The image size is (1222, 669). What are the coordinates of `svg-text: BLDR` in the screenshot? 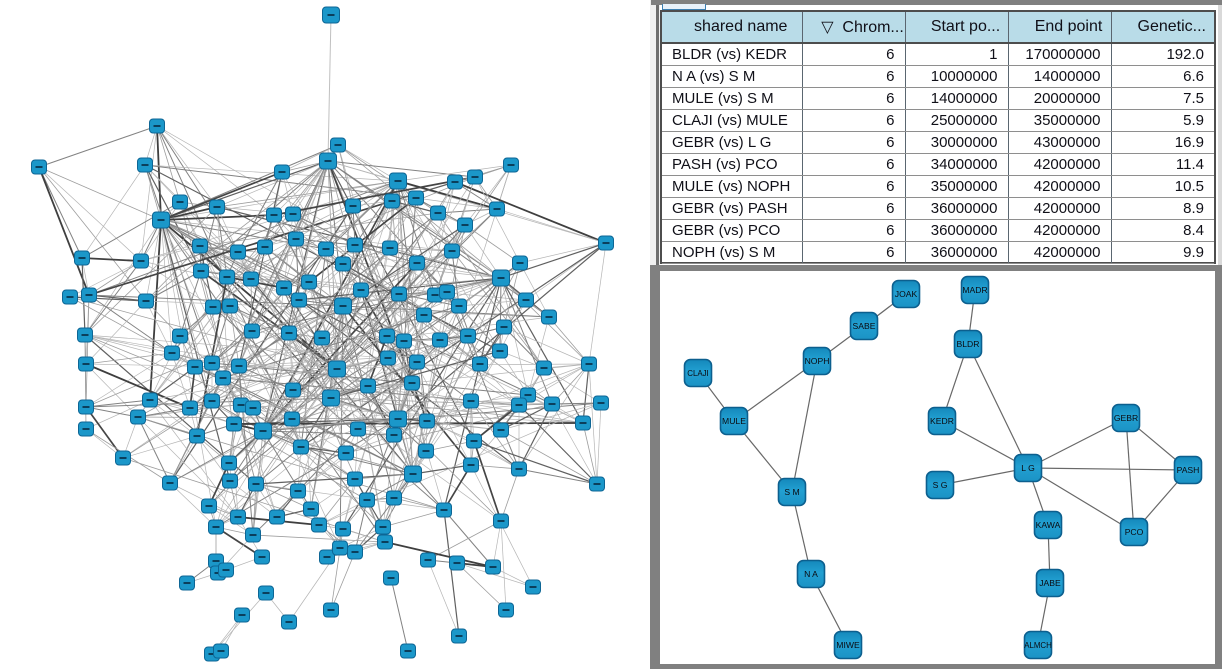 It's located at (968, 344).